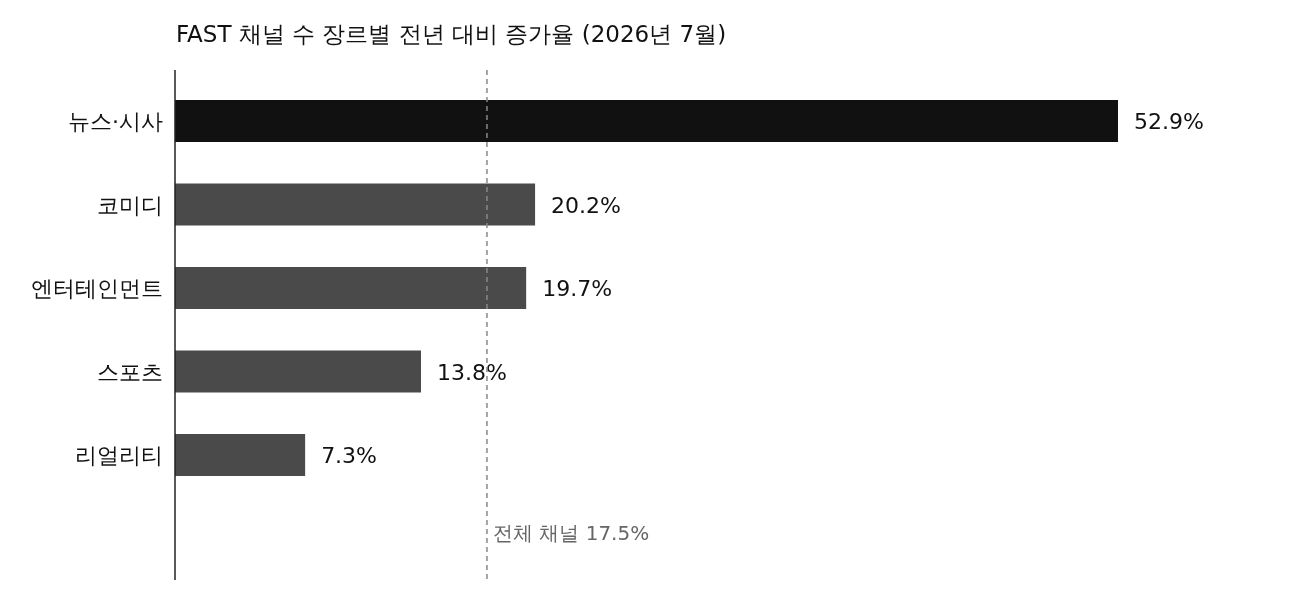 The width and height of the screenshot is (1300, 600). I want to click on chart-title: FAST 채널 수 장르별 전년 대비 증가율 (2026년 7월), so click(451, 34).